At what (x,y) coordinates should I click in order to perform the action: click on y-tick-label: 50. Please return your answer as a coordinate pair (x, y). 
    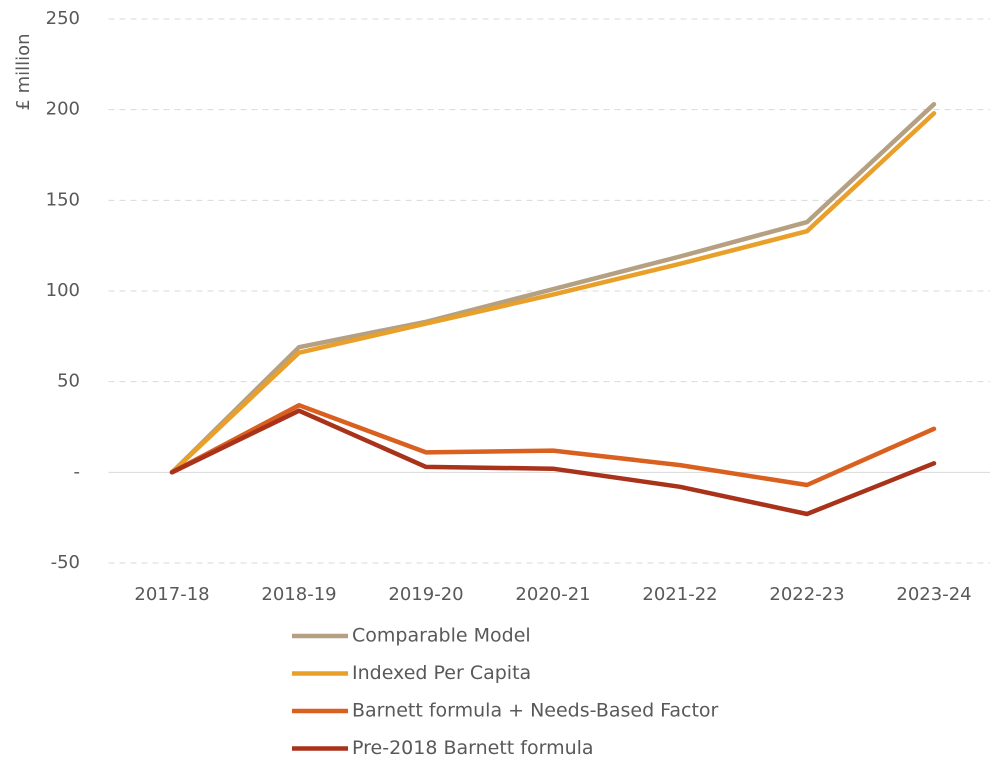
    Looking at the image, I should click on (68, 381).